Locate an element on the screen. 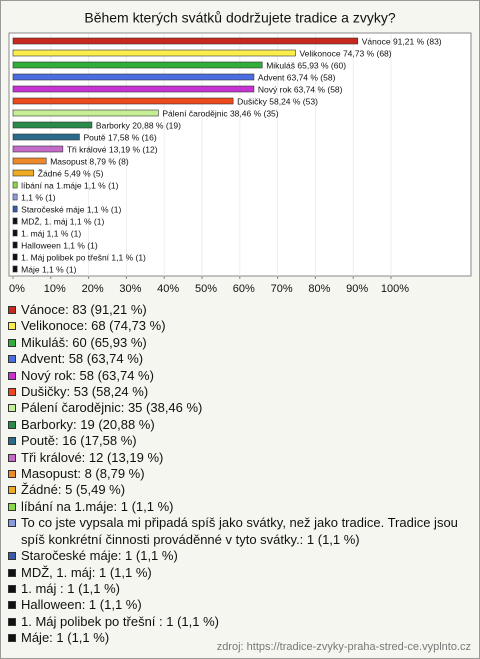  bar-label: Mikuláš 65,93 % (60) is located at coordinates (306, 65).